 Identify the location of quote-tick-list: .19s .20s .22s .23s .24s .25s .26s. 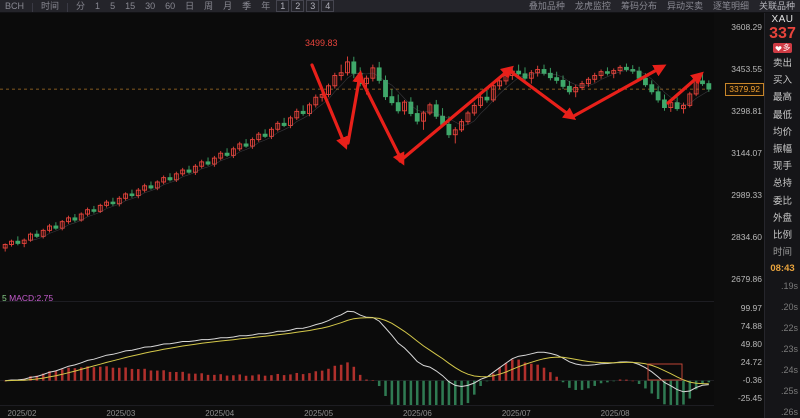
(782, 347).